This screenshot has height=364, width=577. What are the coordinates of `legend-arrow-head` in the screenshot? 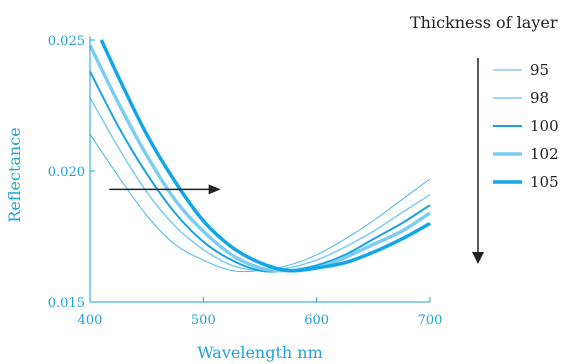 It's located at (478, 258).